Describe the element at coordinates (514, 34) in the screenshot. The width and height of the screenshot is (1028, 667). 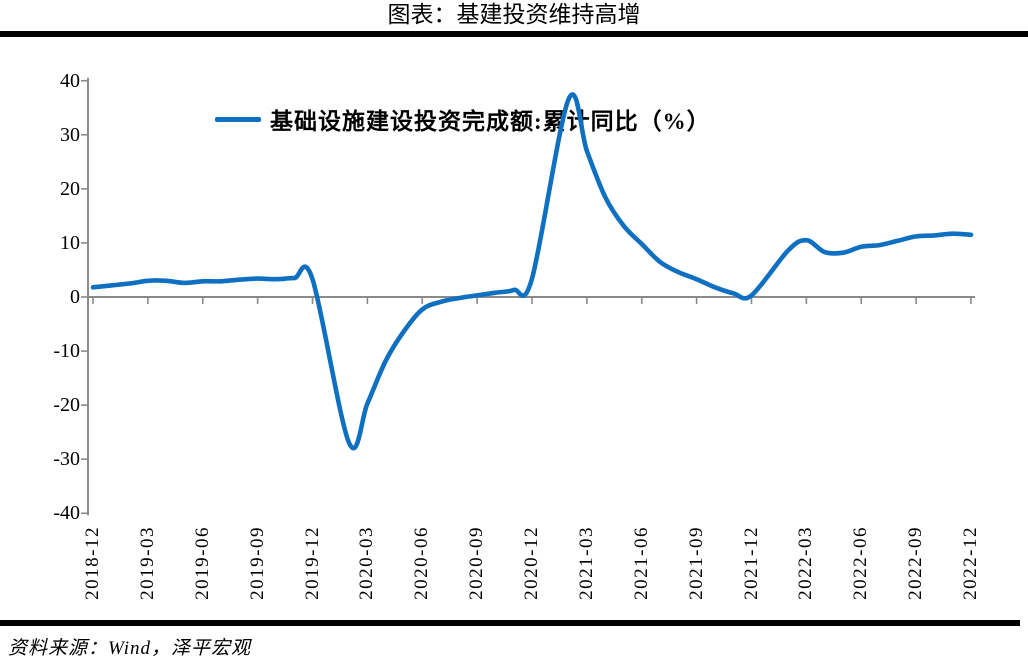
I see `top-rule` at that location.